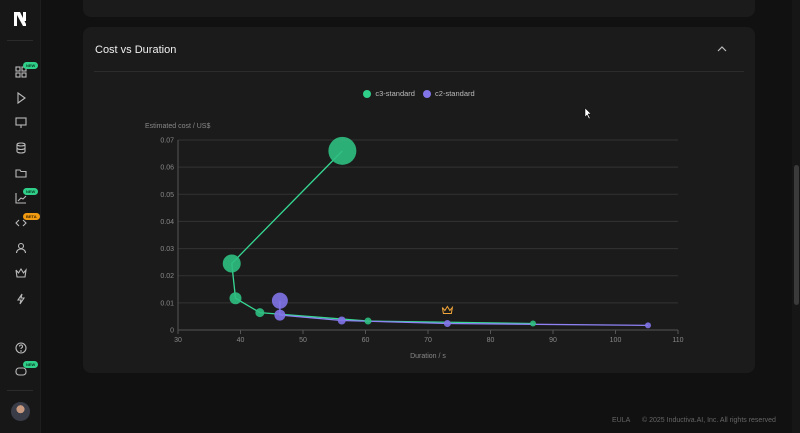 This screenshot has width=800, height=433. What do you see at coordinates (172, 331) in the screenshot?
I see `y-tick-label: 0` at bounding box center [172, 331].